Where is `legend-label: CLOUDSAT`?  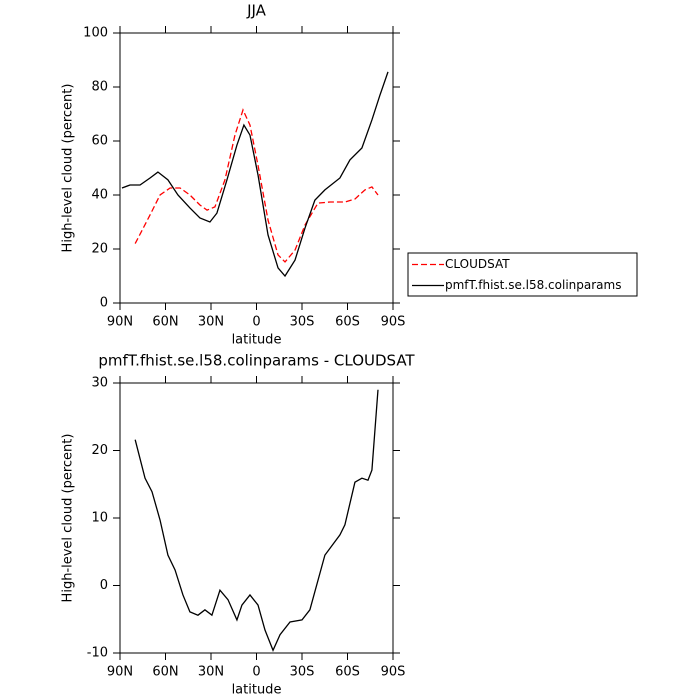
legend-label: CLOUDSAT is located at coordinates (477, 264).